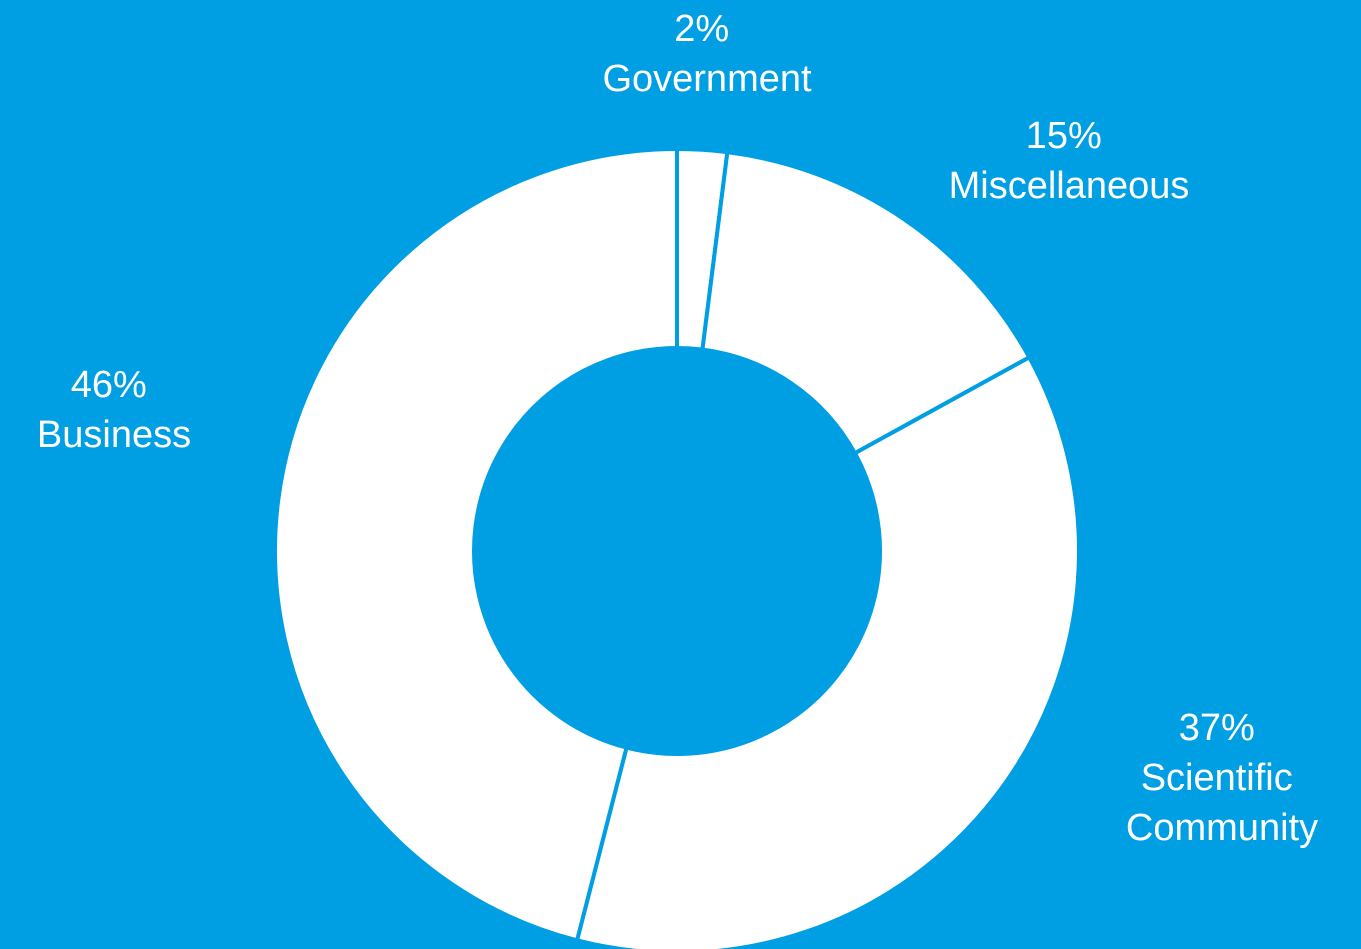  What do you see at coordinates (109, 385) in the screenshot?
I see `label-business-value: 46%` at bounding box center [109, 385].